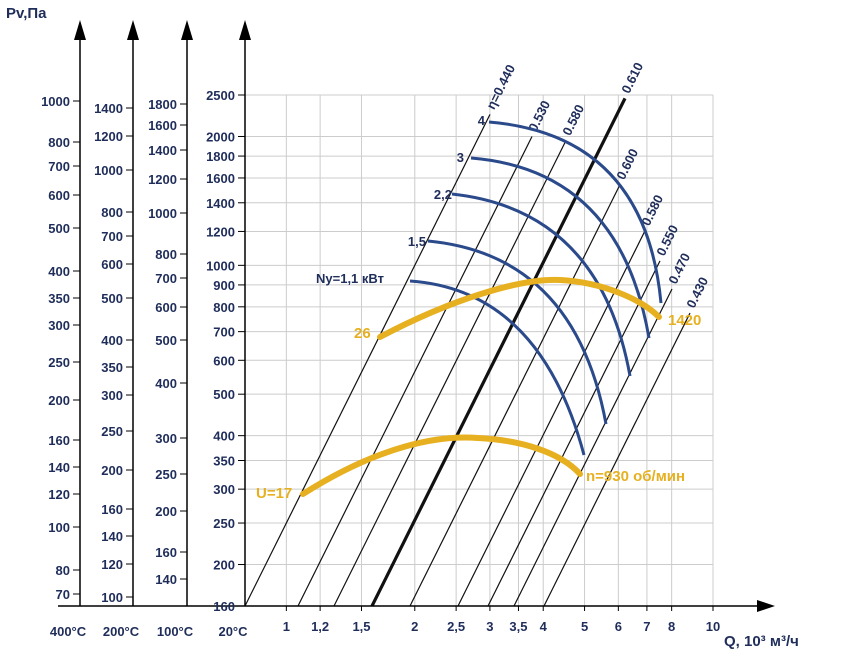 The height and width of the screenshot is (659, 857). I want to click on efficiency-label: 0.430, so click(697, 293).